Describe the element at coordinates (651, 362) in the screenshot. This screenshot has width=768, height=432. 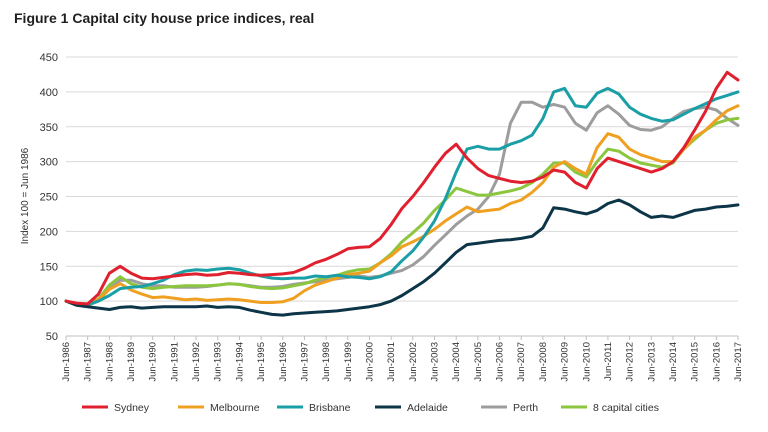
I see `x-tick-label: Jun-2013` at that location.